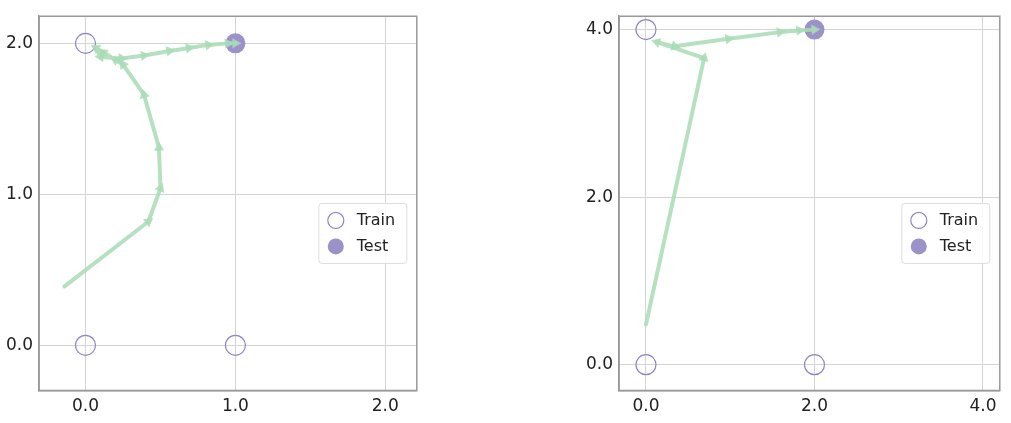 The image size is (1011, 423). I want to click on x-tick-label: 4.0, so click(983, 405).